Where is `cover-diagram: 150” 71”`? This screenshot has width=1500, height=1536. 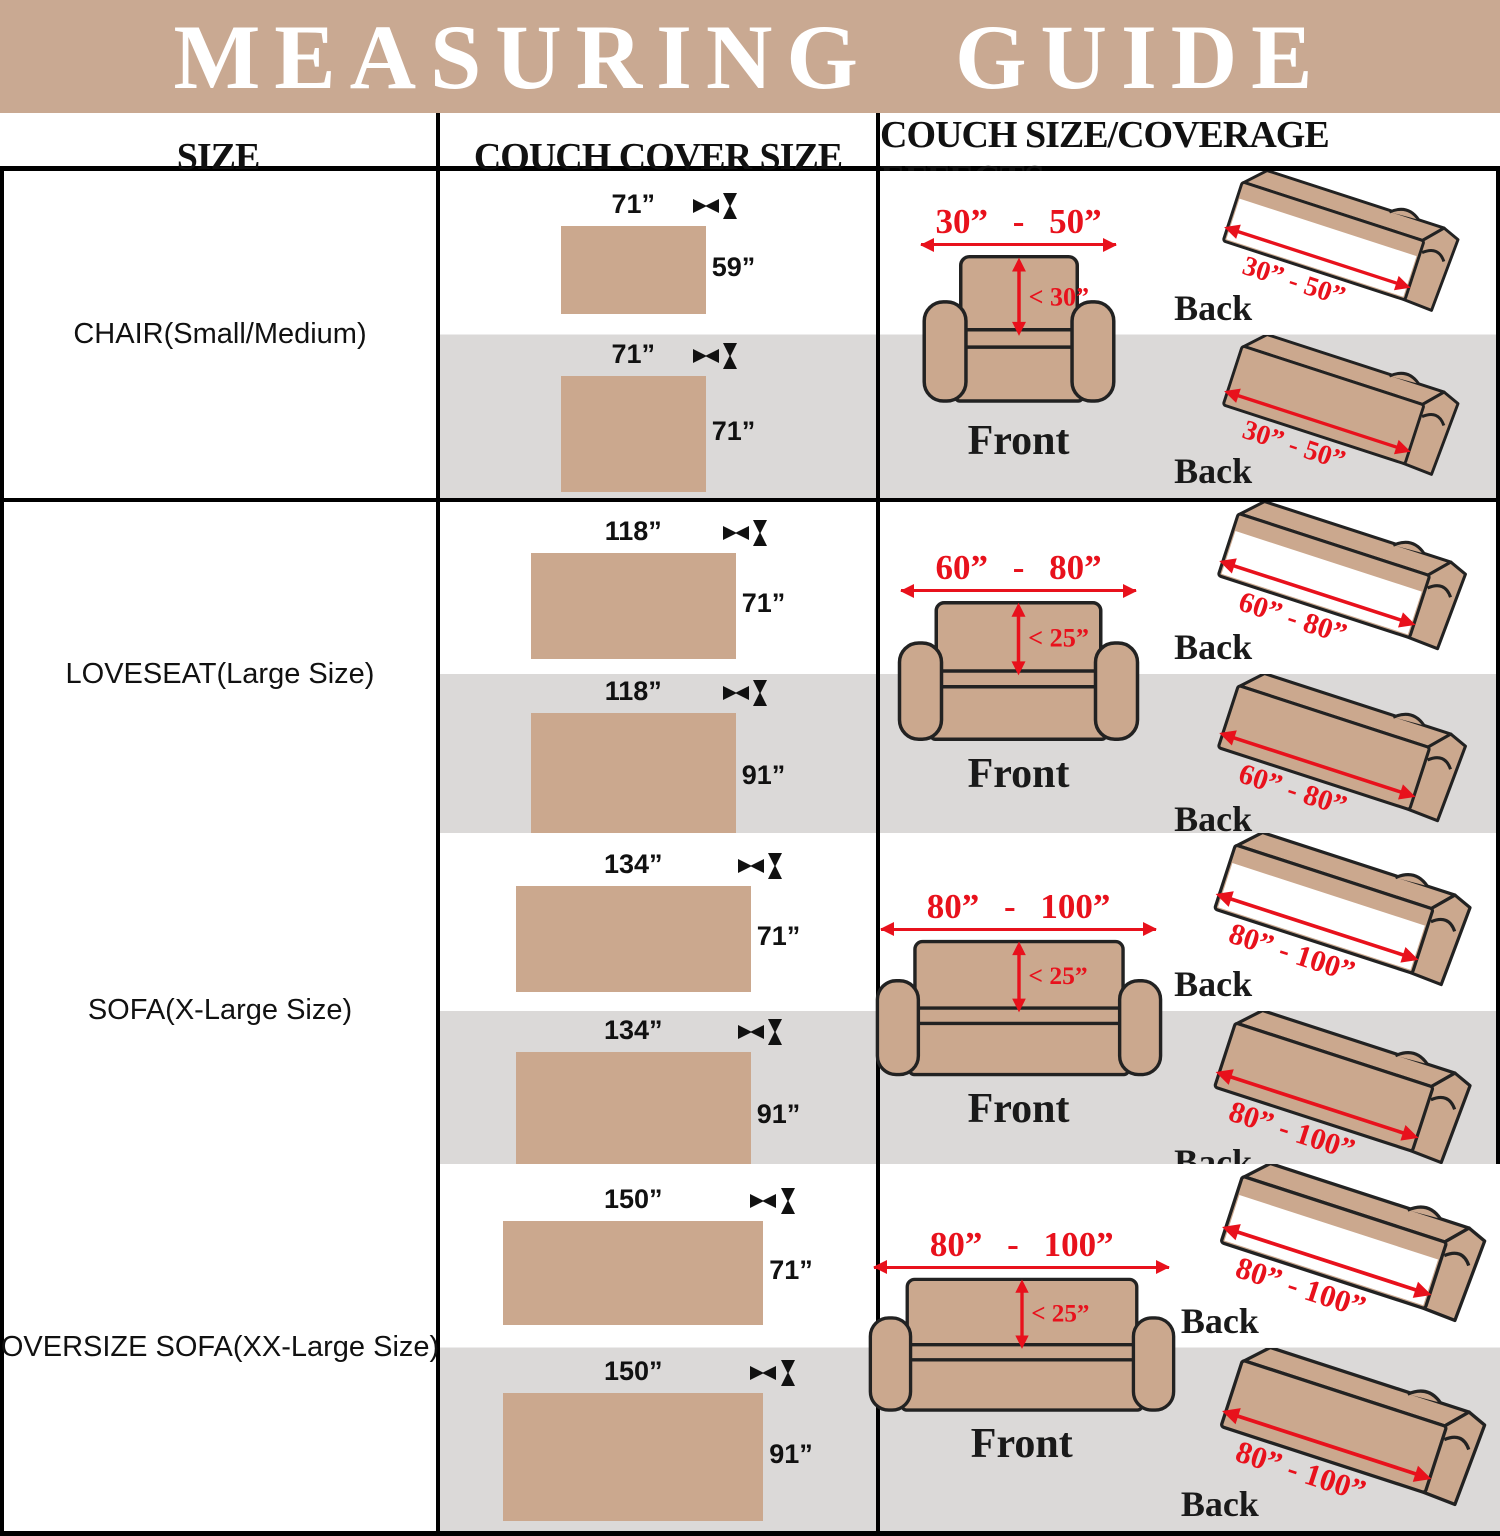
cover-diagram: 150” 71” is located at coordinates (658, 1255).